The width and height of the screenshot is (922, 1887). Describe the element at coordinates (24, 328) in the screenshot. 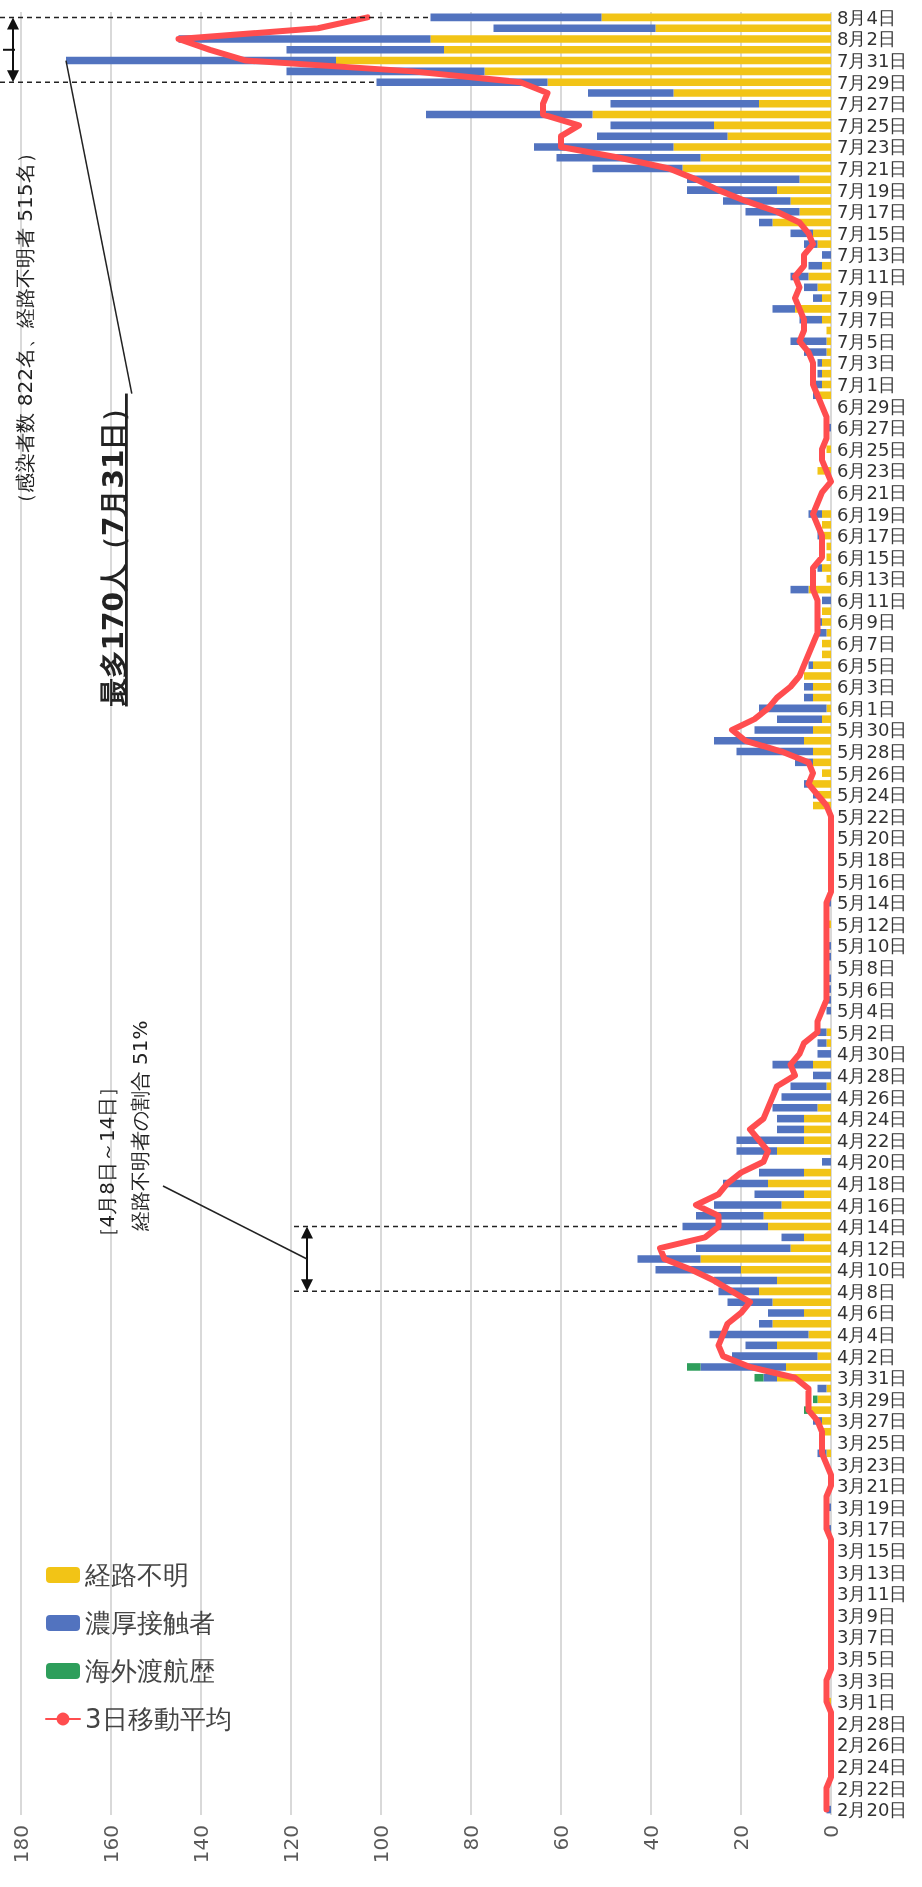

I see `annotation: （感染者数 822名、経路不明者 515名）` at that location.